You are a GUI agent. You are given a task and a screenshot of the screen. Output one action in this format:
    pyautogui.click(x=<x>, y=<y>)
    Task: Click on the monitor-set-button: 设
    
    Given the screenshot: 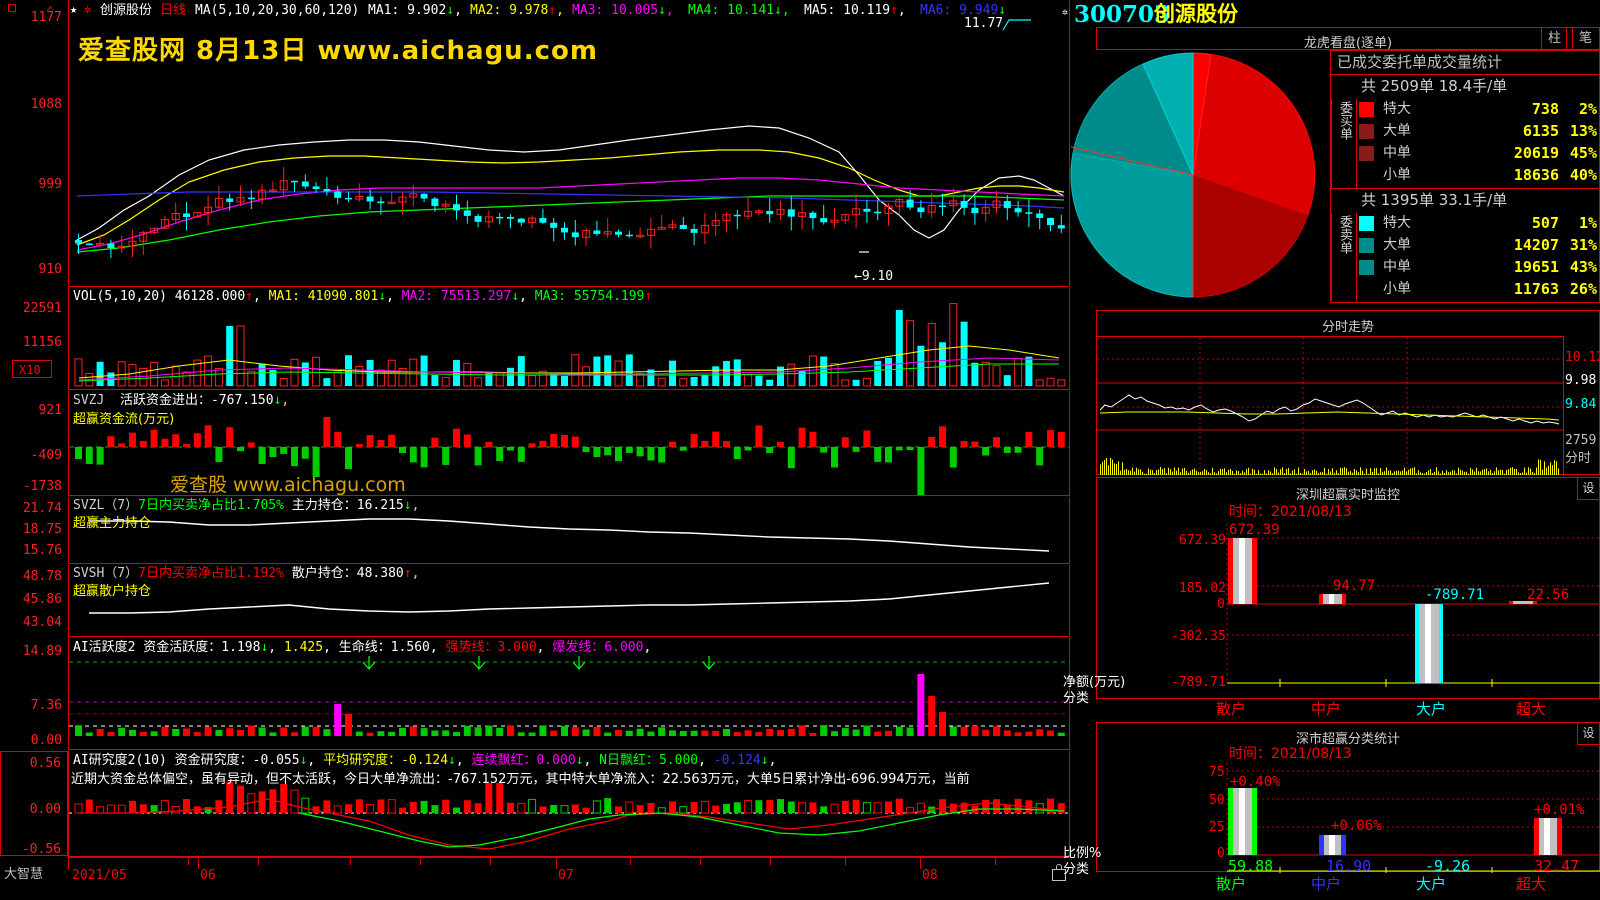 What is the action you would take?
    pyautogui.click(x=1588, y=488)
    